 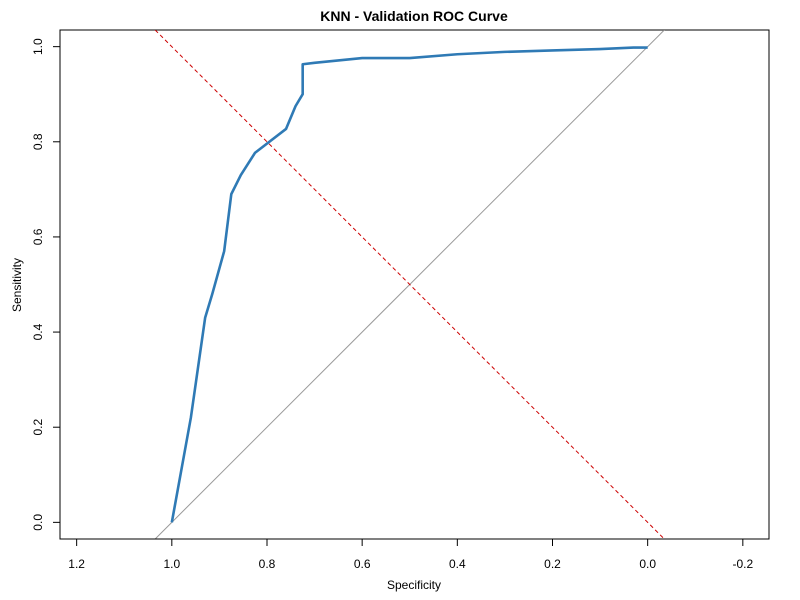 What do you see at coordinates (552, 564) in the screenshot?
I see `x-tick-label: 0.2` at bounding box center [552, 564].